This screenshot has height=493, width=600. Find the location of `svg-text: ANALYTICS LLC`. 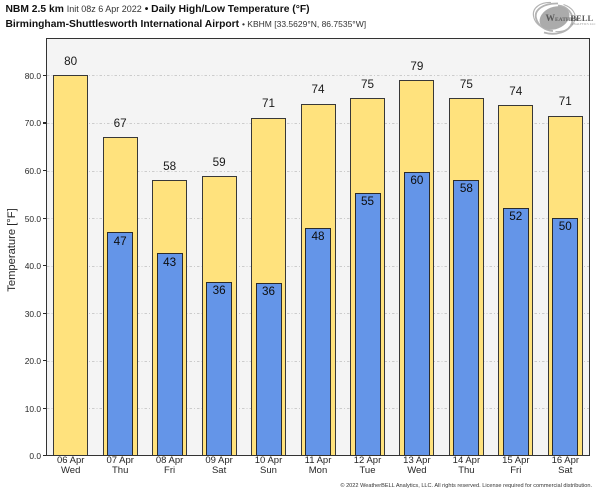

svg-text: ANALYTICS LLC is located at coordinates (584, 24).